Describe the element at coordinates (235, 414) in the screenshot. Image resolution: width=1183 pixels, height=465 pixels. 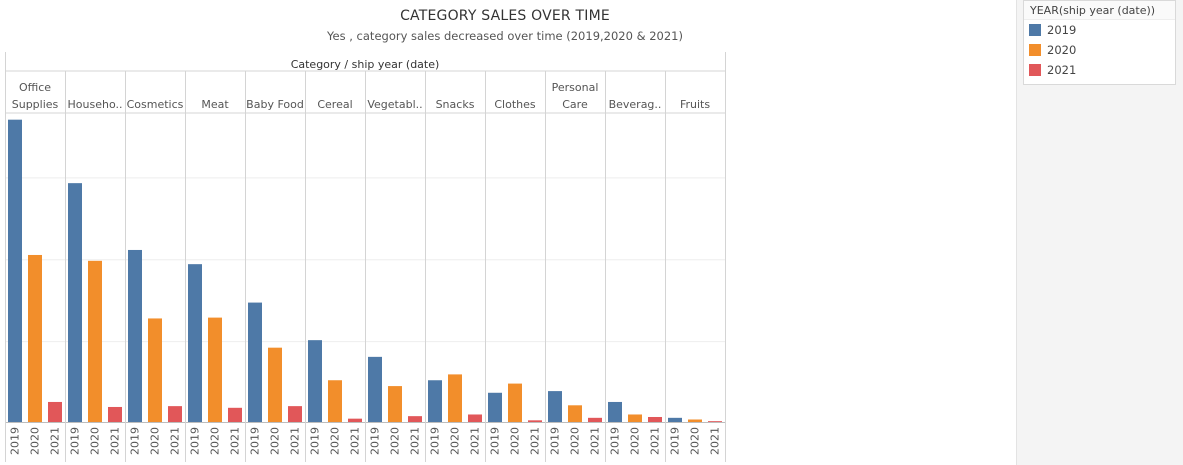
I see `bar-meat-2021` at that location.